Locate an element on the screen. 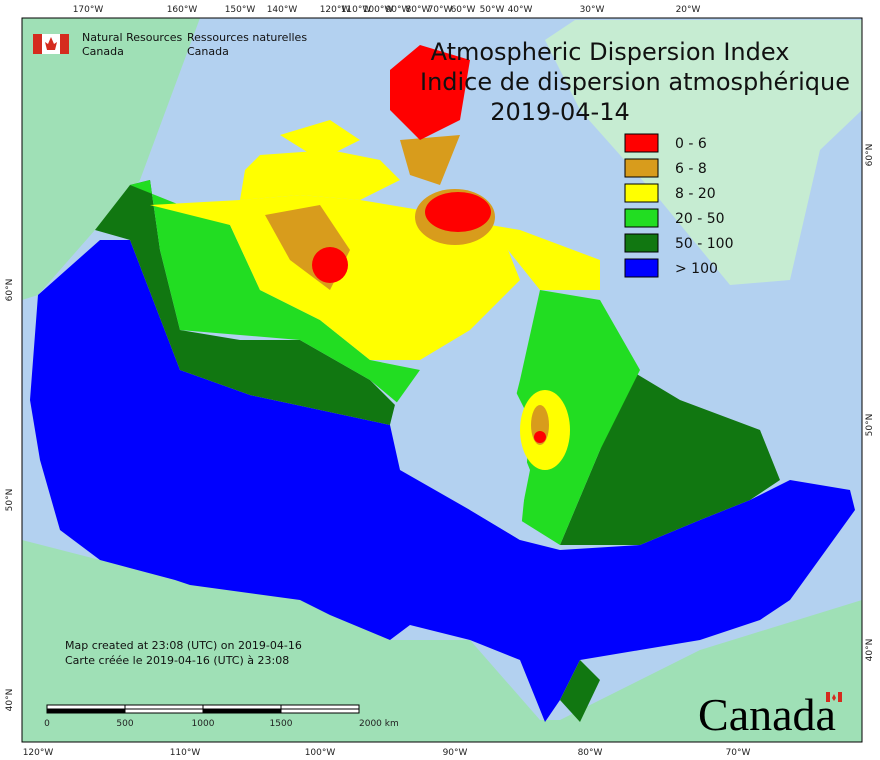  legend-label: 20 - 50 is located at coordinates (700, 219).